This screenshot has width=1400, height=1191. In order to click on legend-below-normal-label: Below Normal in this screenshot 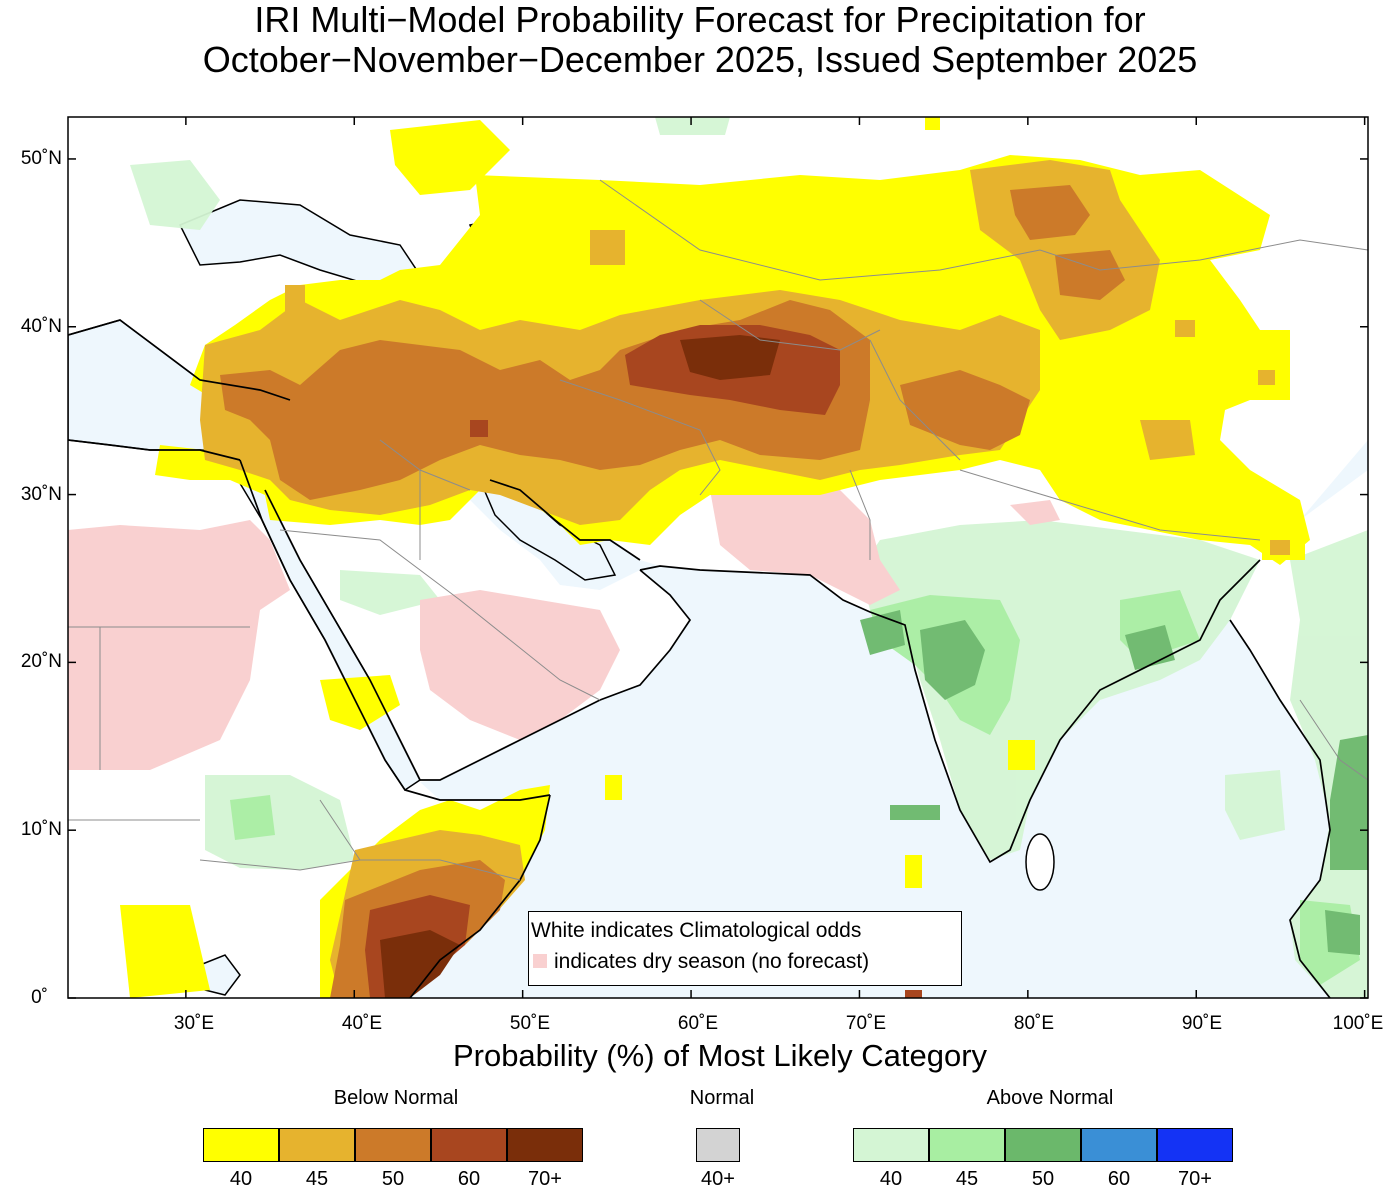, I will do `click(396, 1098)`.